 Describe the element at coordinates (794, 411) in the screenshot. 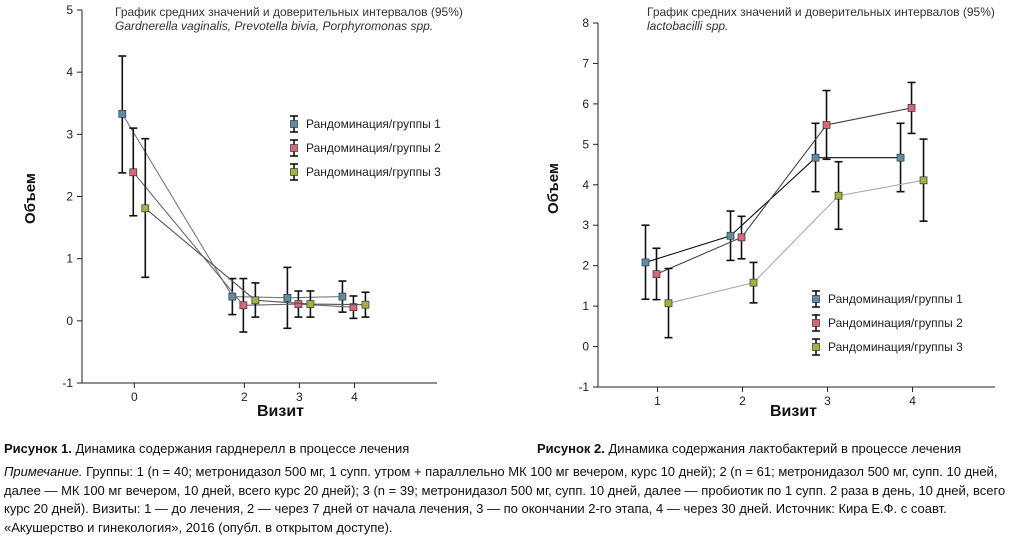

I see `chart2-x-axis-label: Визит` at that location.